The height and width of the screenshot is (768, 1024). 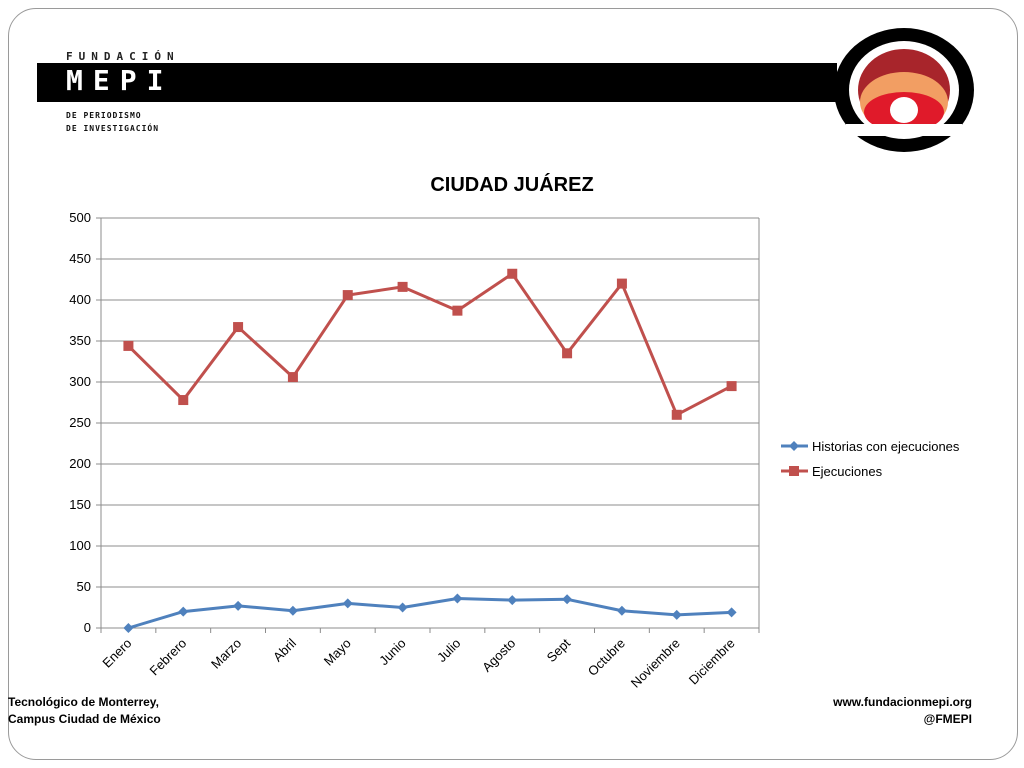 What do you see at coordinates (80, 258) in the screenshot?
I see `y-tick-label: 450` at bounding box center [80, 258].